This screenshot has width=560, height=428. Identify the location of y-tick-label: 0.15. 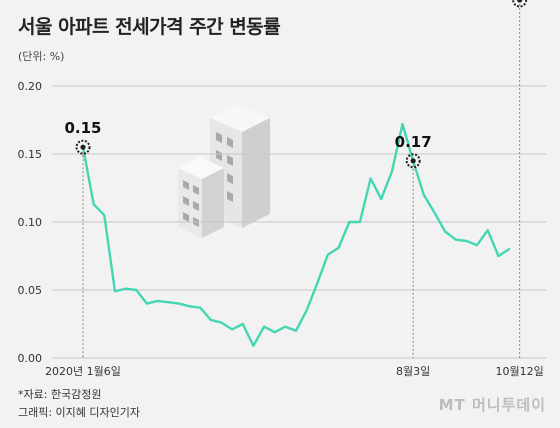
(30, 154).